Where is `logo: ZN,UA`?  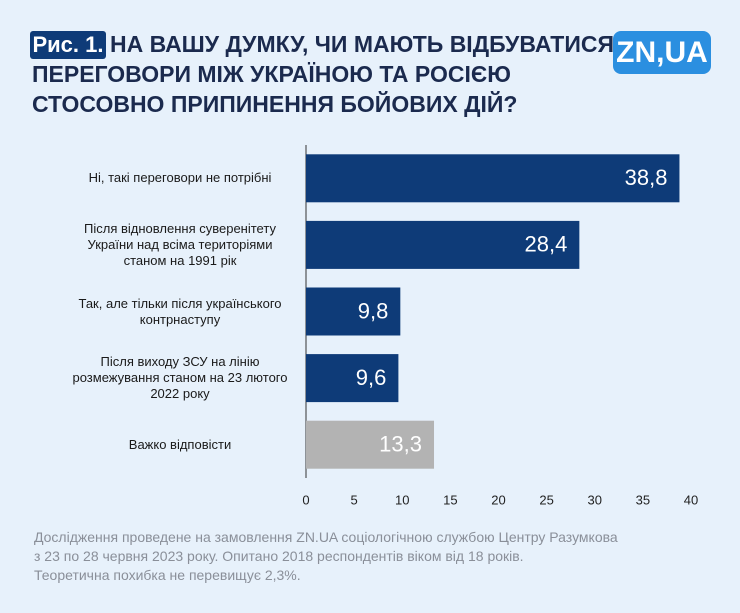 logo: ZN,UA is located at coordinates (662, 52).